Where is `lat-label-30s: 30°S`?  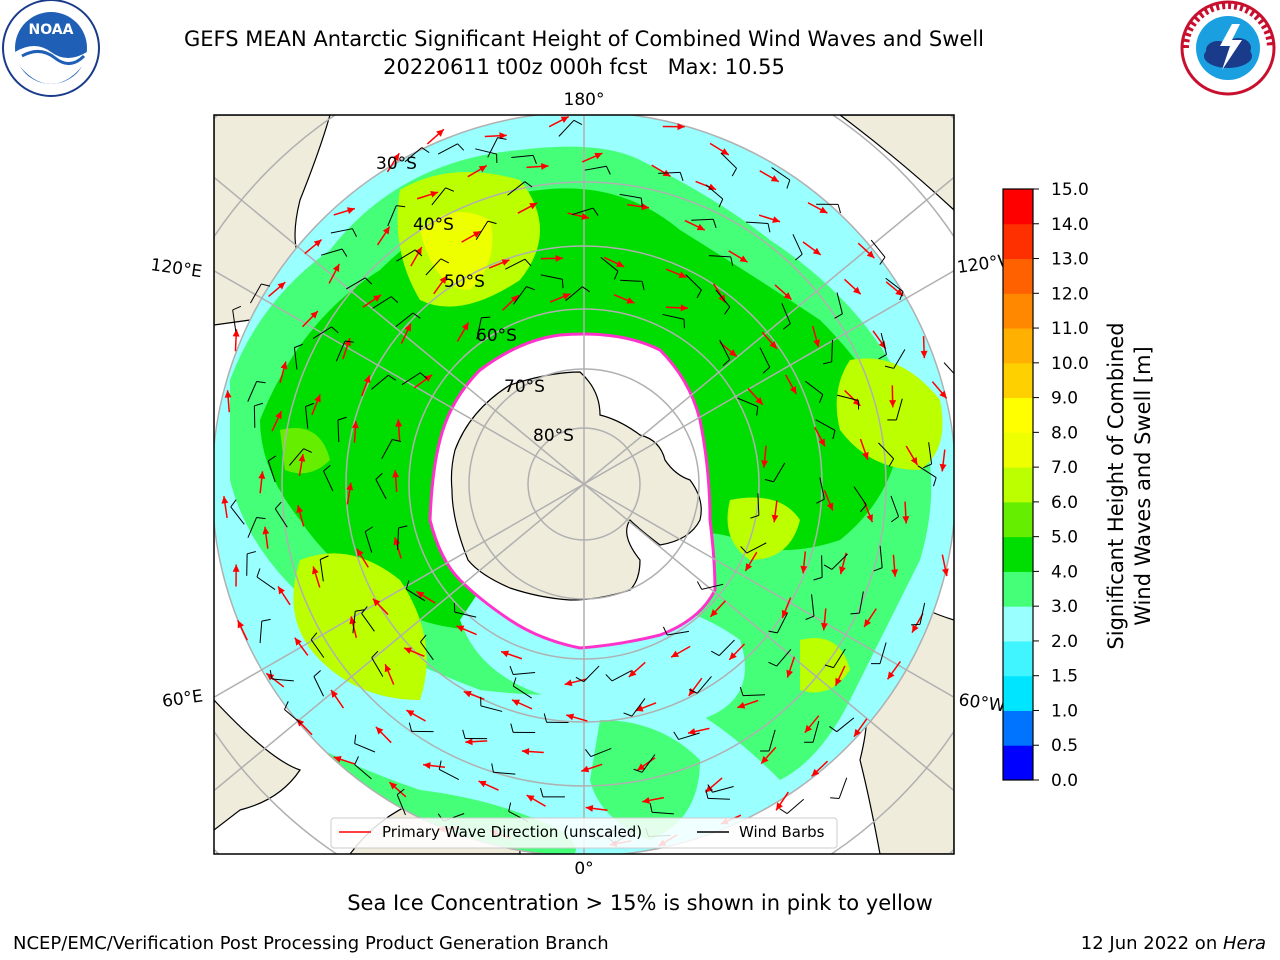
lat-label-30s: 30°S is located at coordinates (396, 164).